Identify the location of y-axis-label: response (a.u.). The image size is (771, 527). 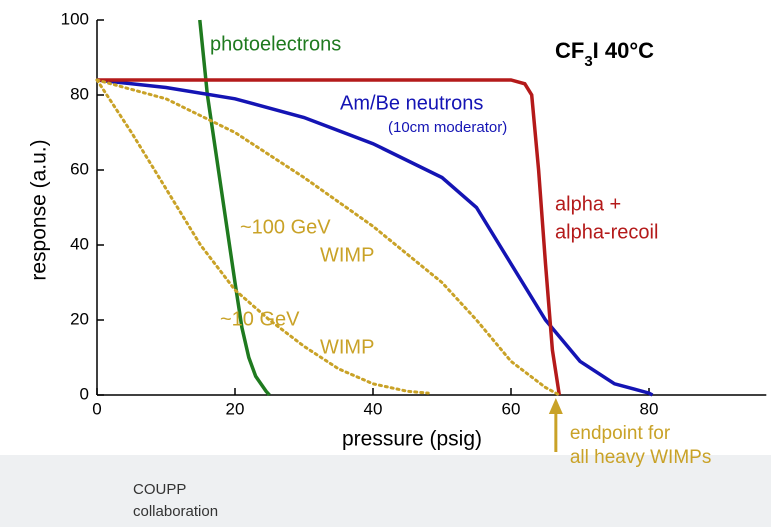
(39, 209).